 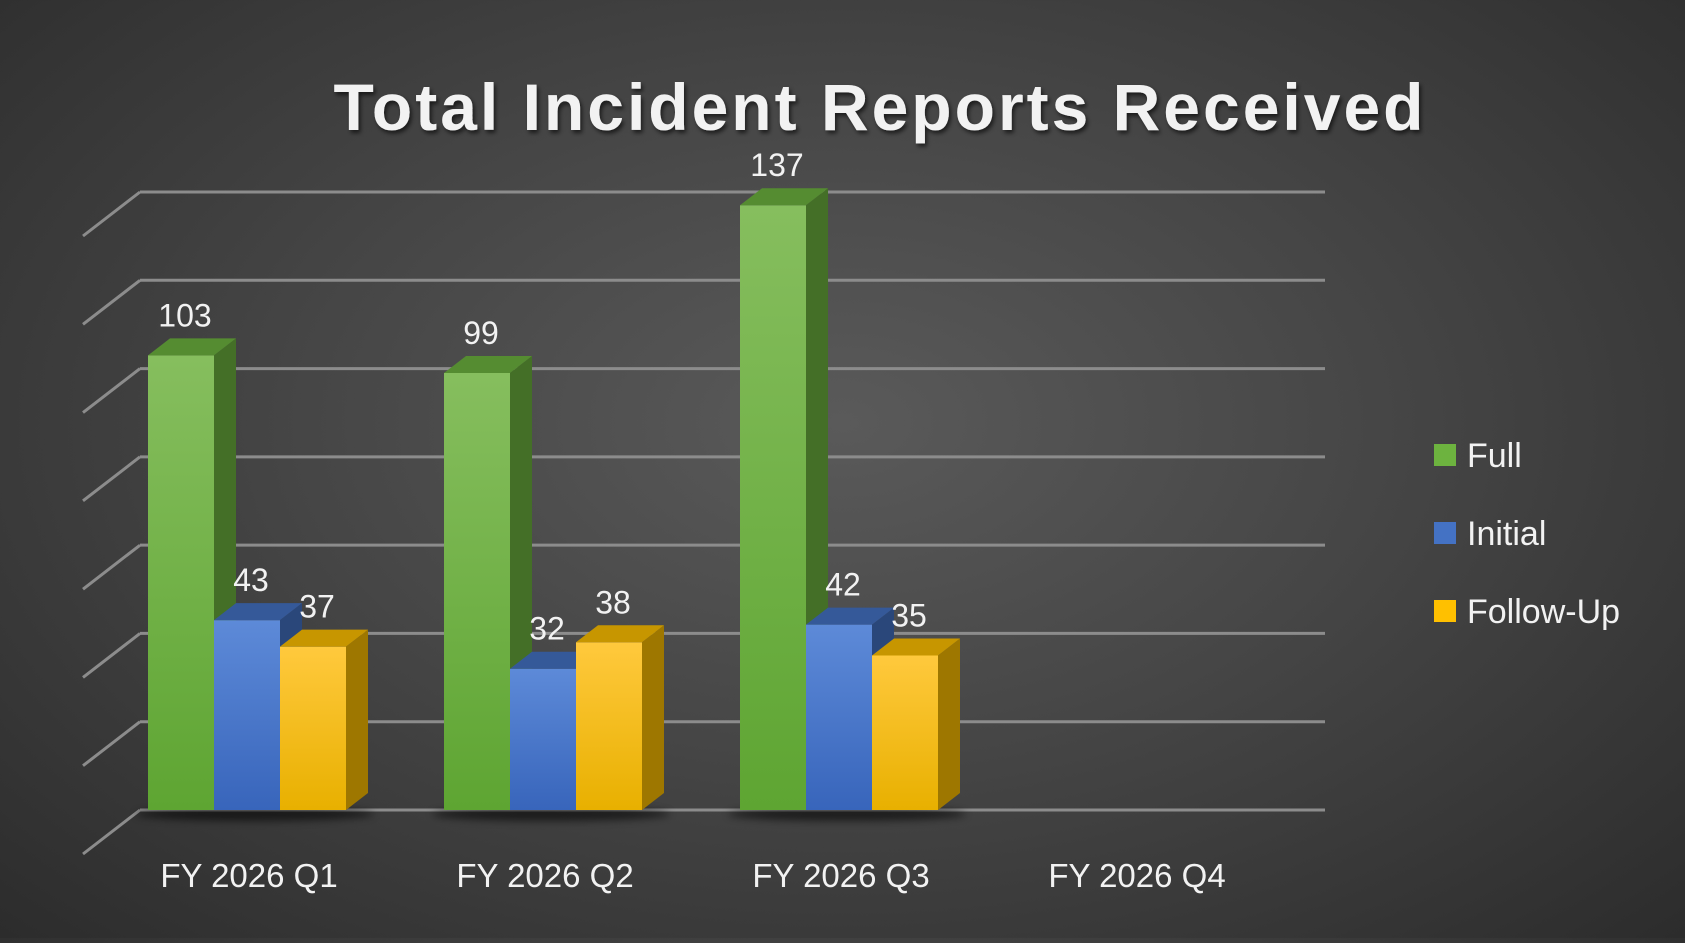 I want to click on data-label-full-fy-2026-q1: 103, so click(x=184, y=315).